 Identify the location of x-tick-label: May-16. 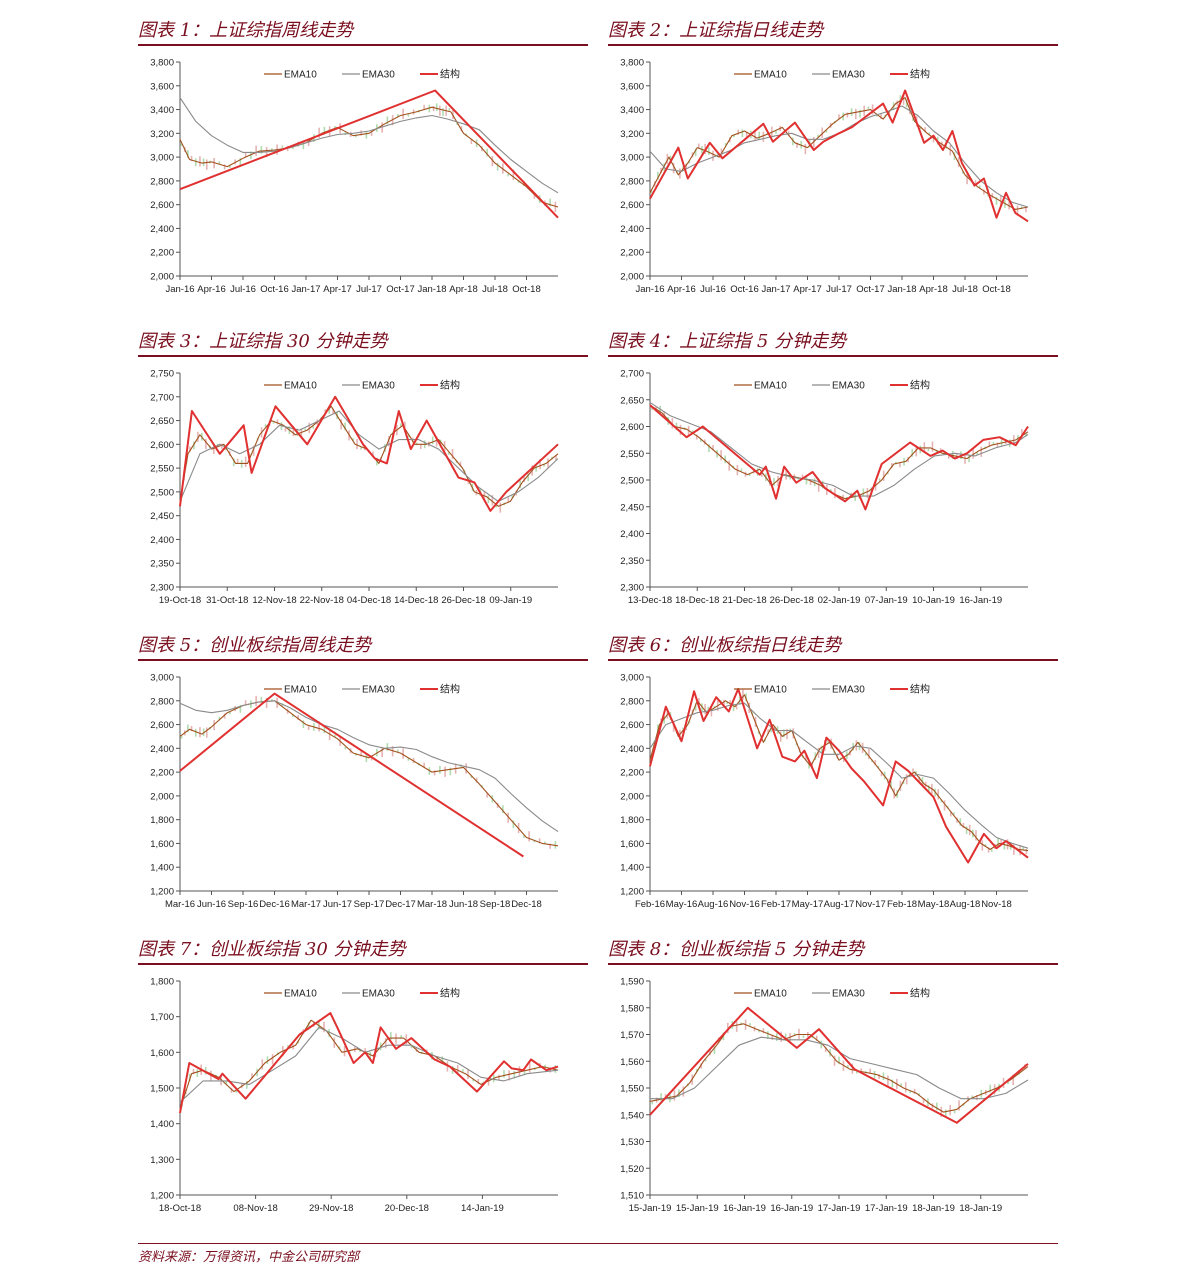
(682, 904).